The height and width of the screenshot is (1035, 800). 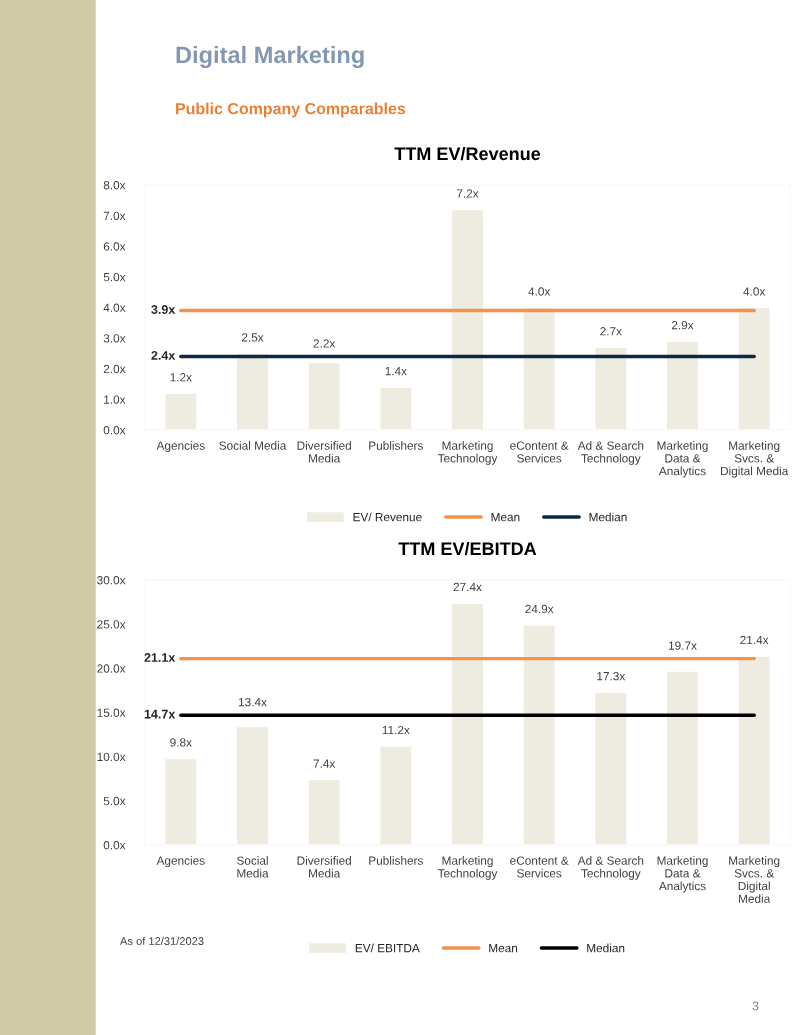 I want to click on y-tick-label: 6.0x, so click(x=114, y=246).